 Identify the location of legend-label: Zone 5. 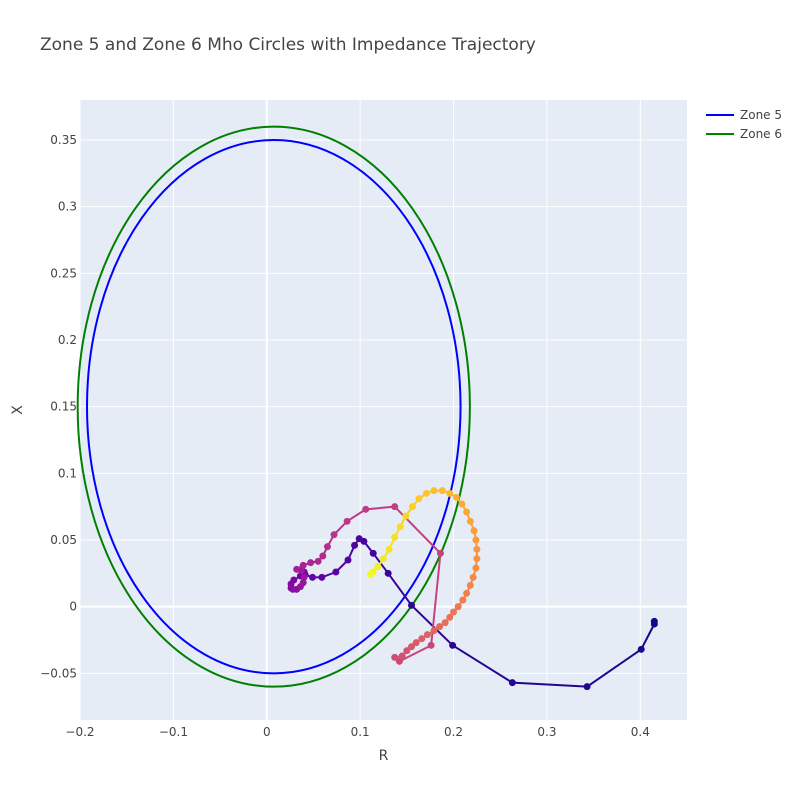
(761, 115).